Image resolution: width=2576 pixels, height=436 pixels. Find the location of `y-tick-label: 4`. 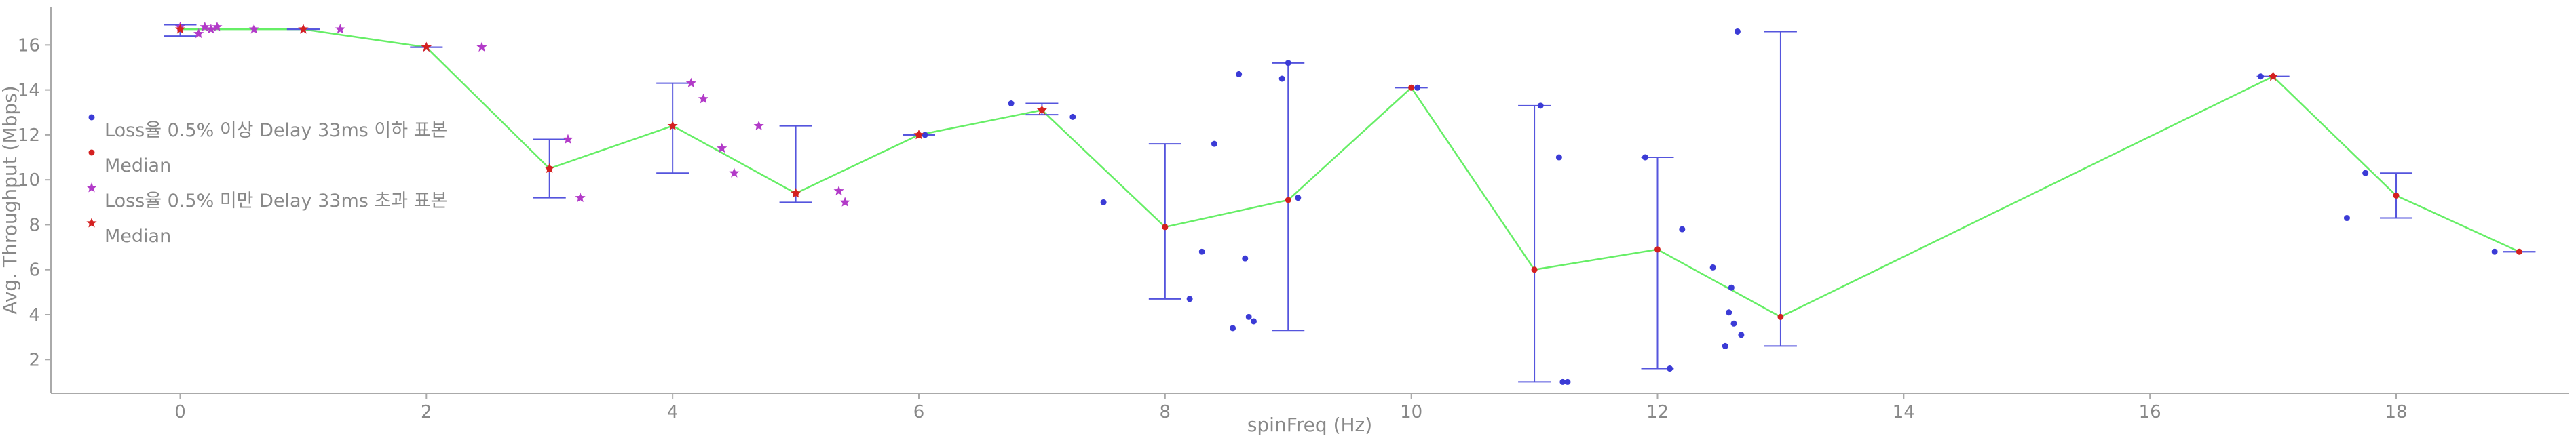

y-tick-label: 4 is located at coordinates (34, 315).